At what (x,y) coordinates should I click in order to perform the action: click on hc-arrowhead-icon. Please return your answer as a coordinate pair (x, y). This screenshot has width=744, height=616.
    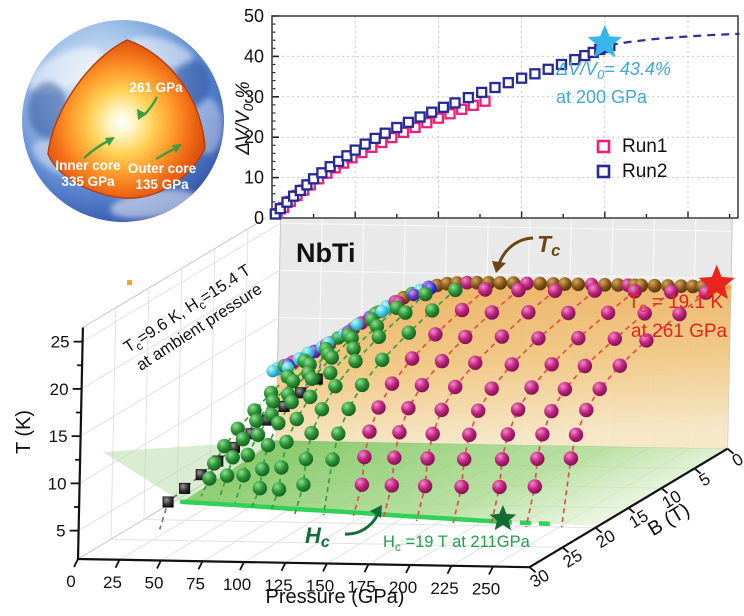
    Looking at the image, I should click on (376, 511).